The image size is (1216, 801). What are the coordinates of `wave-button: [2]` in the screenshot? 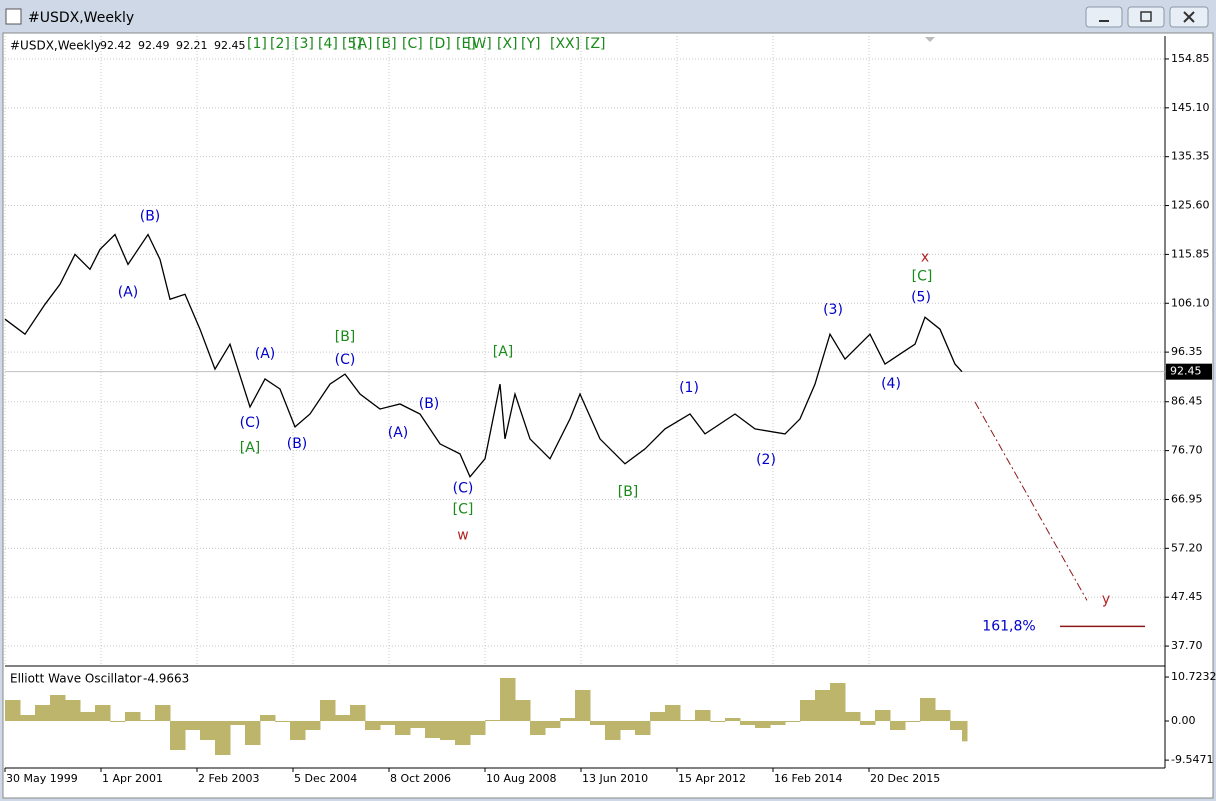 It's located at (280, 44).